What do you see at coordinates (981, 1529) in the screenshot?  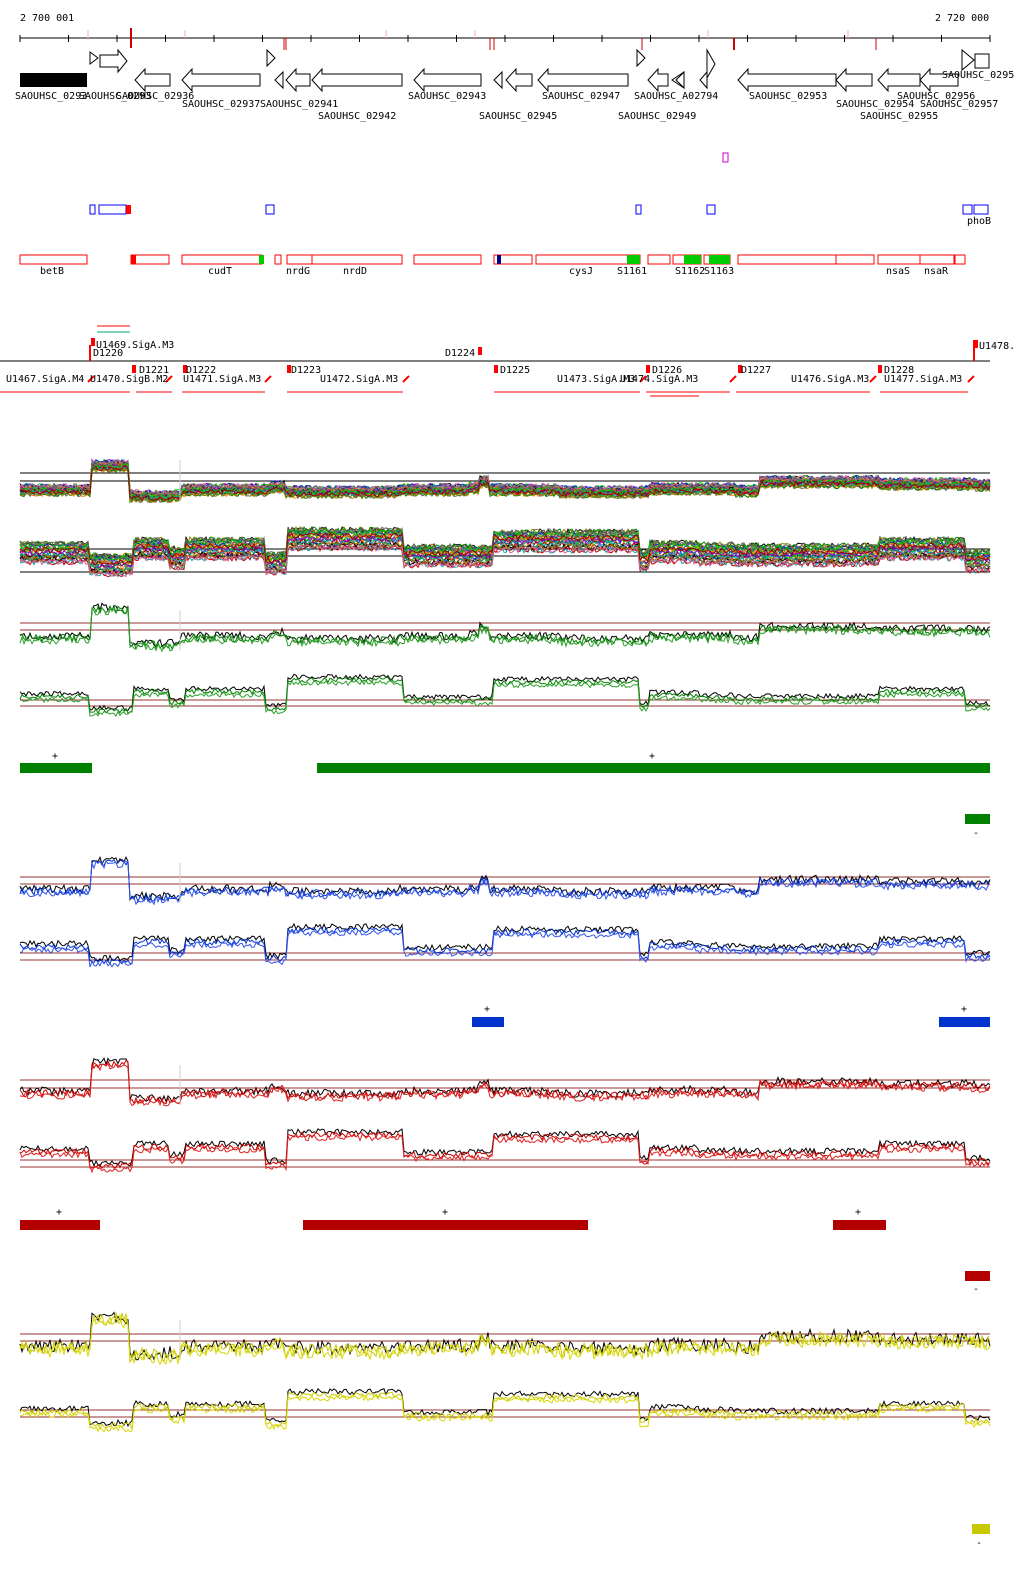 I see `segment-bar-yellow-minus` at bounding box center [981, 1529].